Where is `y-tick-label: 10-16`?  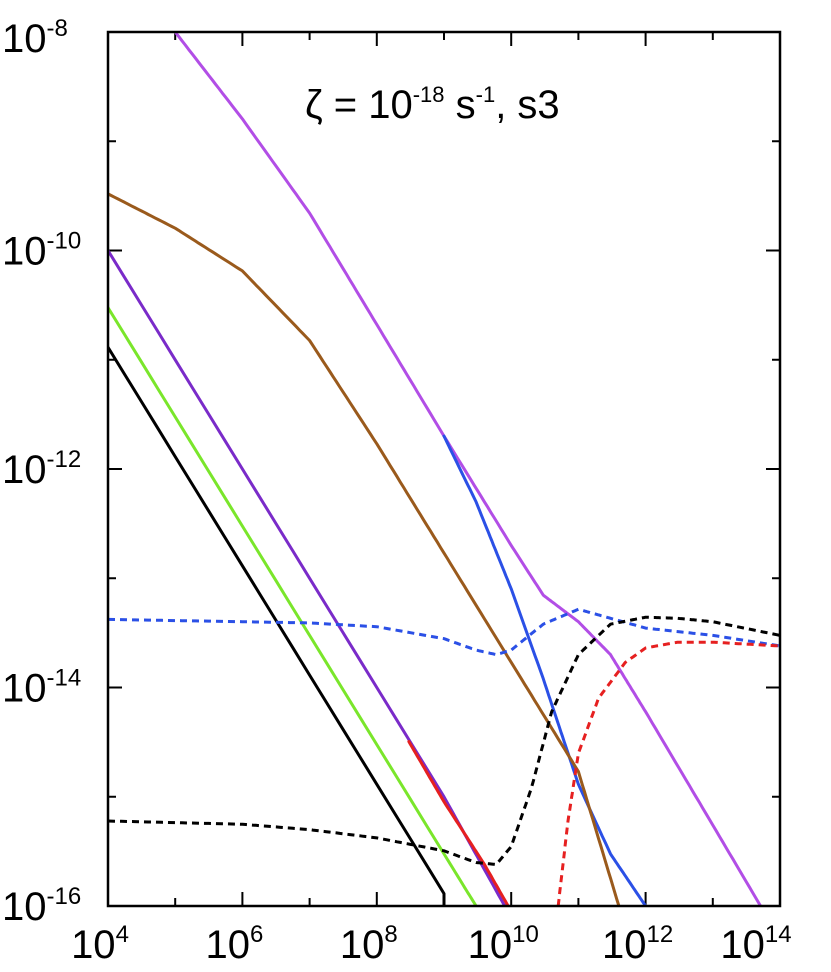 y-tick-label: 10-16 is located at coordinates (41, 906).